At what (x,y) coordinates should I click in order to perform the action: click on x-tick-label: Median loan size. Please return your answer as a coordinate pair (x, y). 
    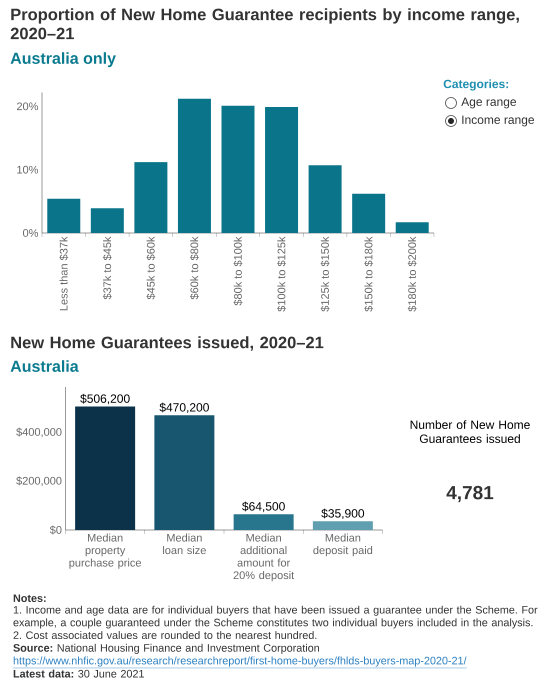
    Looking at the image, I should click on (184, 544).